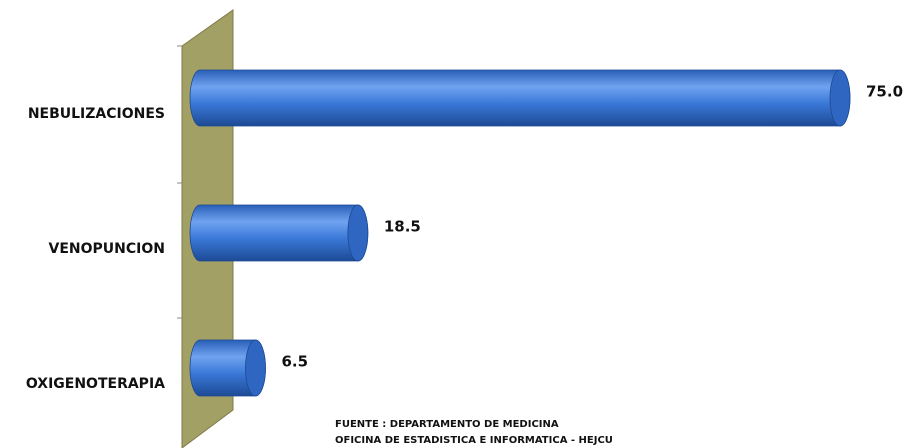 This screenshot has width=914, height=448. I want to click on source-note: FUENTE : DEPARTAMENTO DE MEDICINA, so click(447, 424).